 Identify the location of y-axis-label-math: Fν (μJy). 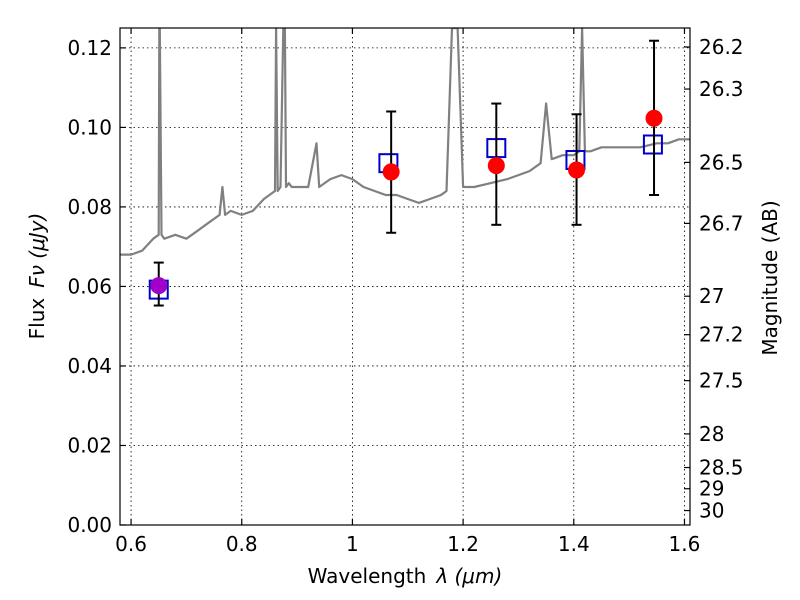
(37, 250).